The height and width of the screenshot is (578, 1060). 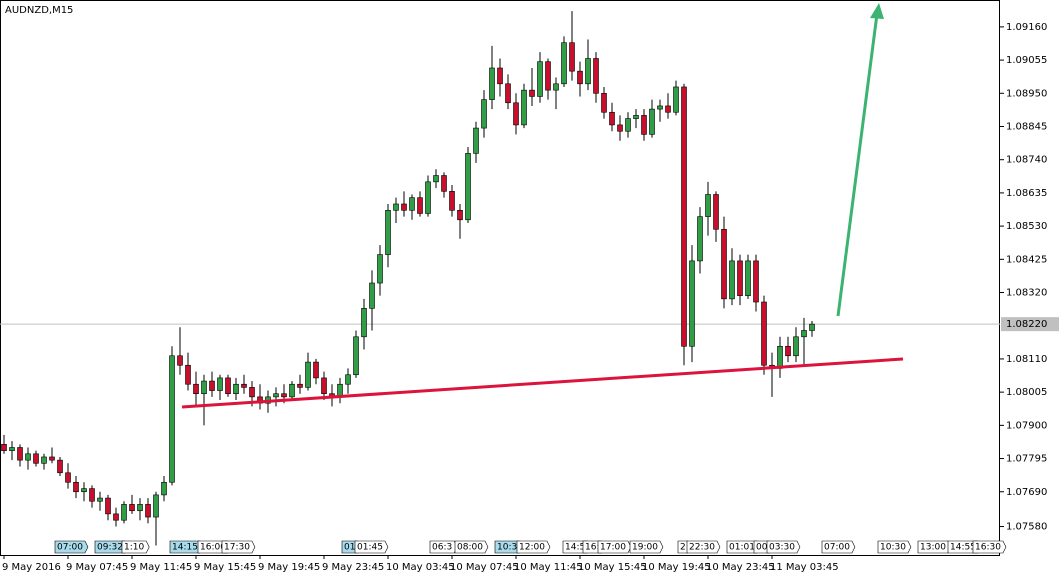 I want to click on event-label: 14:55, so click(x=963, y=548).